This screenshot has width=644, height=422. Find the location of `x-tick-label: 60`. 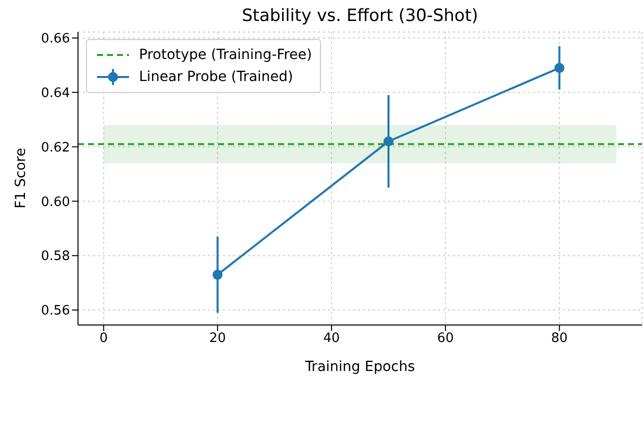

x-tick-label: 60 is located at coordinates (445, 338).